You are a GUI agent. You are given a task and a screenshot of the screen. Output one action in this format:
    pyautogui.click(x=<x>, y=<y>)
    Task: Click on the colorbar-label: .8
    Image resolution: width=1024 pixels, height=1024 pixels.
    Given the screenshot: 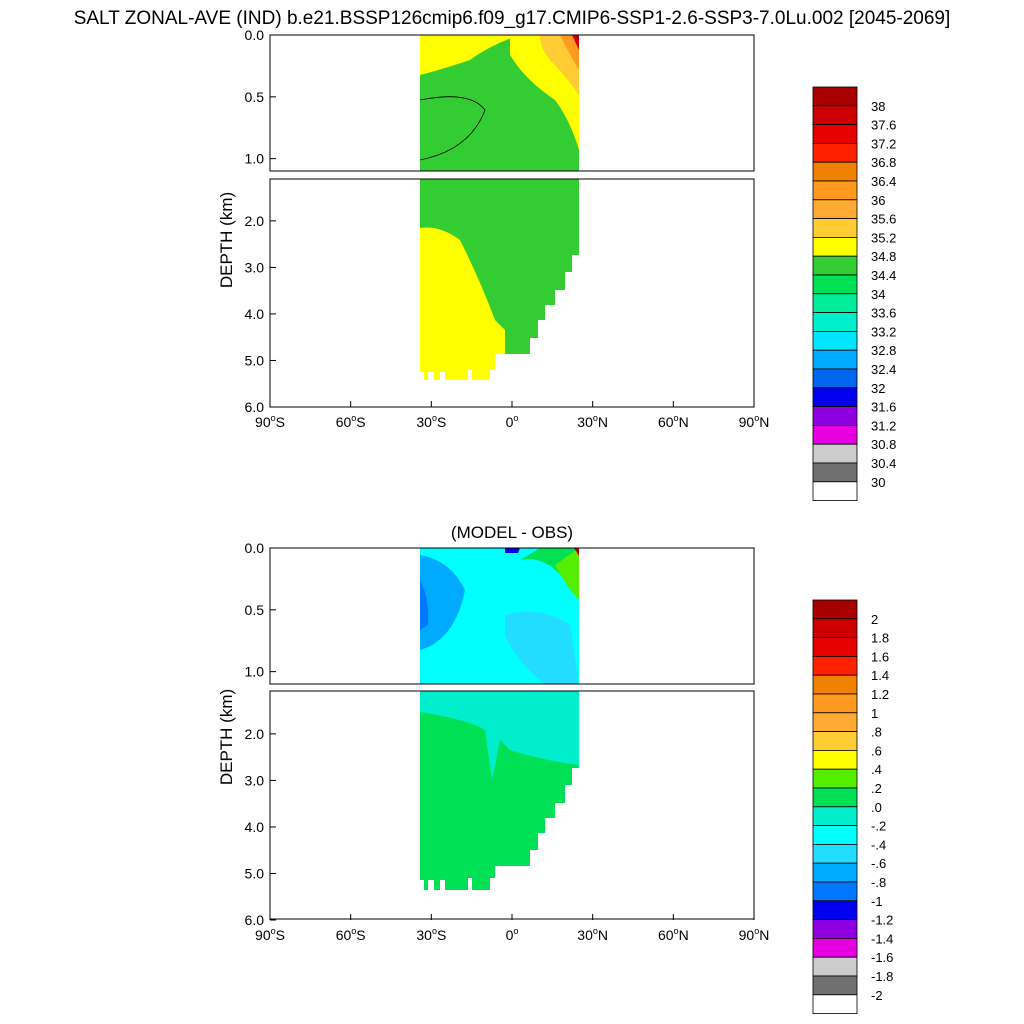 What is the action you would take?
    pyautogui.click(x=876, y=732)
    